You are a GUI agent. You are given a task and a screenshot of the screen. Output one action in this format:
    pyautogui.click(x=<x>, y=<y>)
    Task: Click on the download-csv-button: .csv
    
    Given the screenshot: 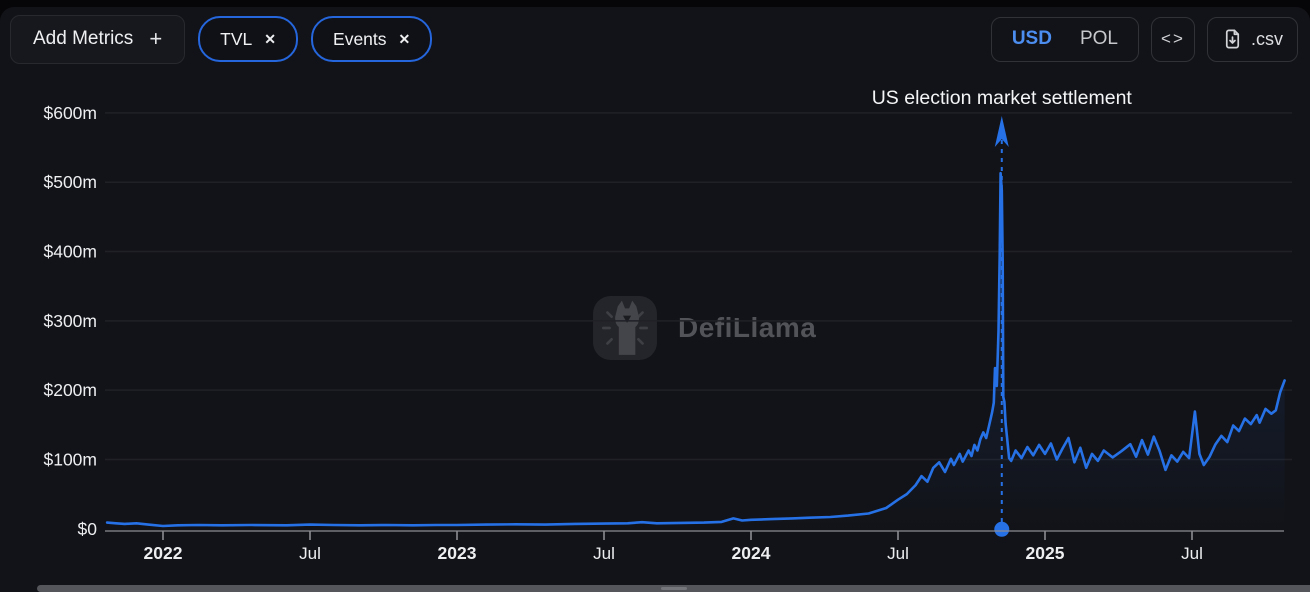 What is the action you would take?
    pyautogui.click(x=1252, y=39)
    